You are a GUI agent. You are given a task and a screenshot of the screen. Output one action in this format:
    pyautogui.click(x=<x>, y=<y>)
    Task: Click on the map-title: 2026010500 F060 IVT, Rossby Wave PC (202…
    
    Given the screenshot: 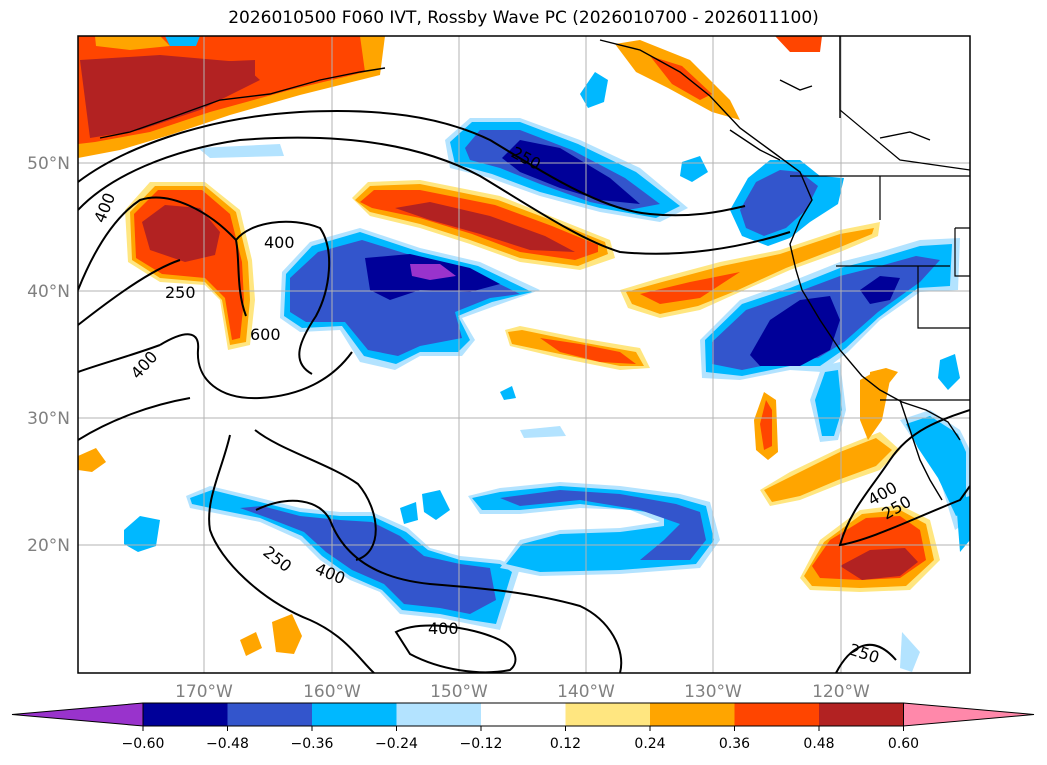 What is the action you would take?
    pyautogui.click(x=523, y=18)
    